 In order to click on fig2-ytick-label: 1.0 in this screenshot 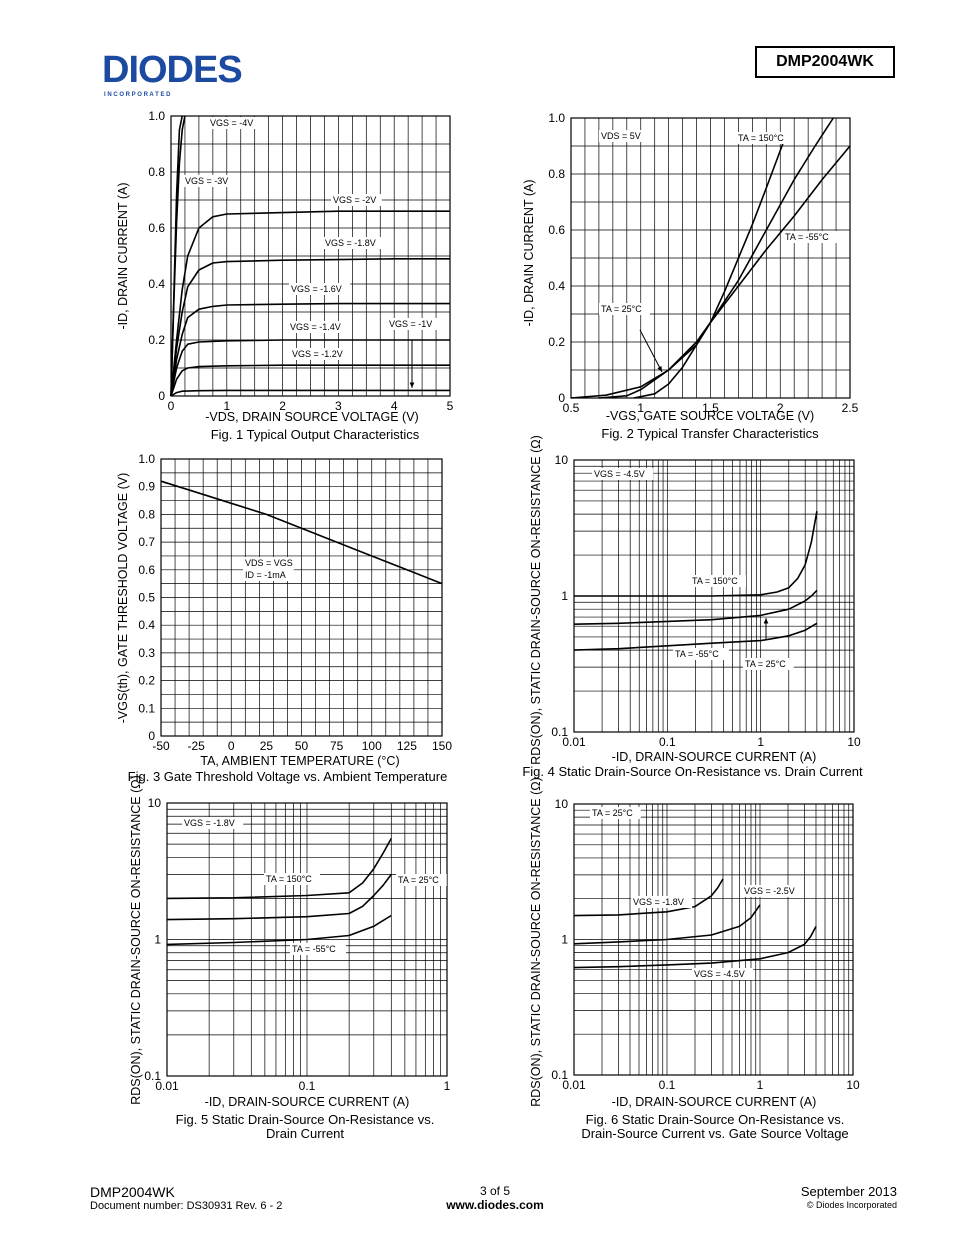, I will do `click(556, 118)`.